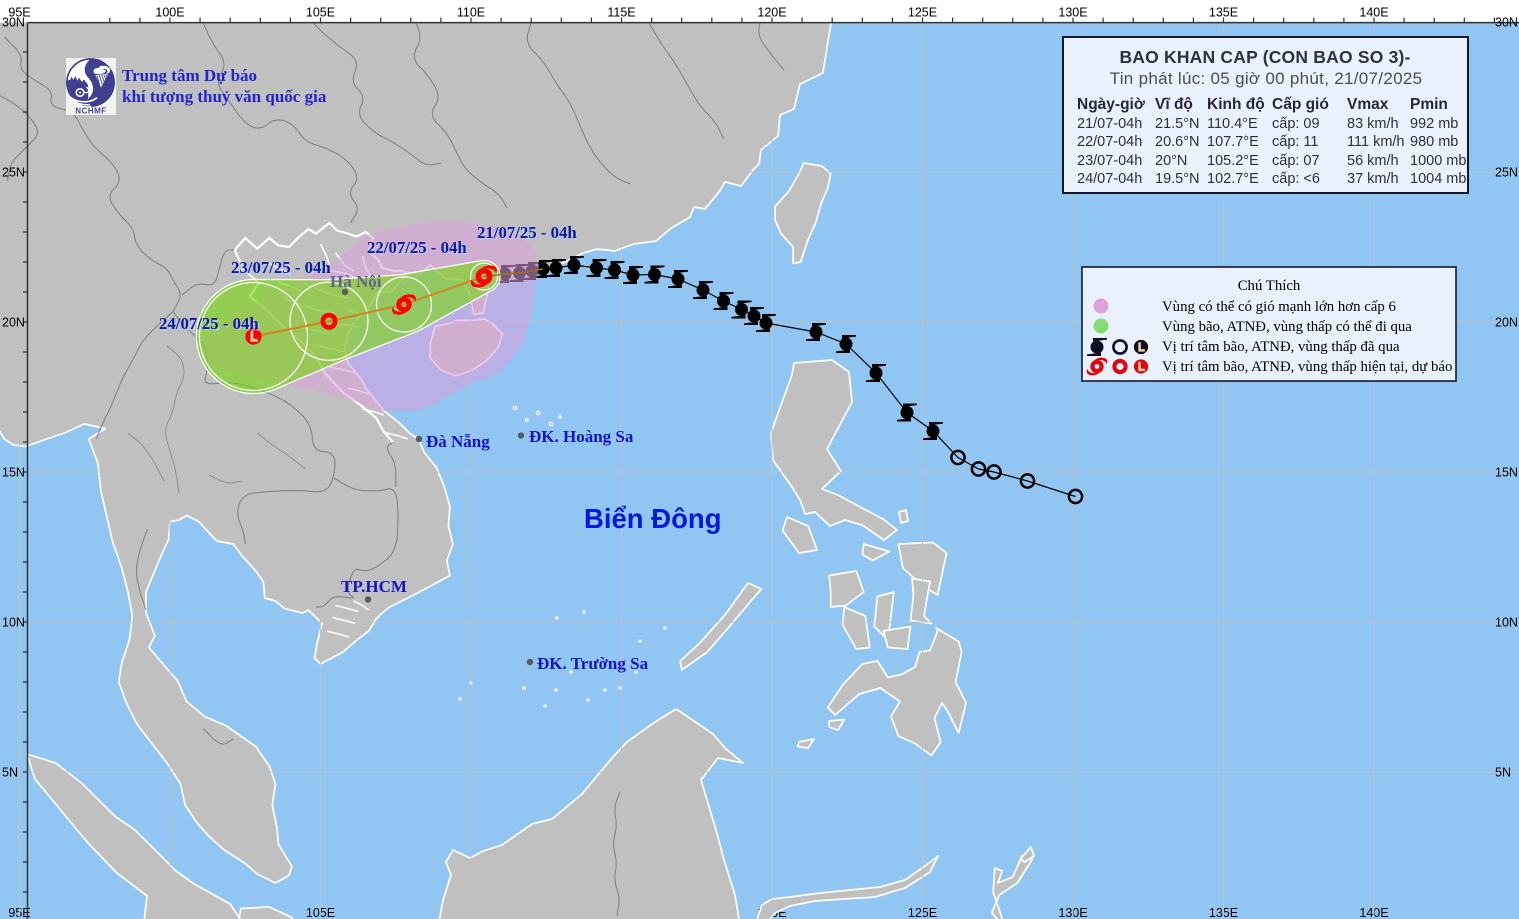 The height and width of the screenshot is (919, 1519). What do you see at coordinates (1232, 124) in the screenshot?
I see `svg-text: 110.4°E` at bounding box center [1232, 124].